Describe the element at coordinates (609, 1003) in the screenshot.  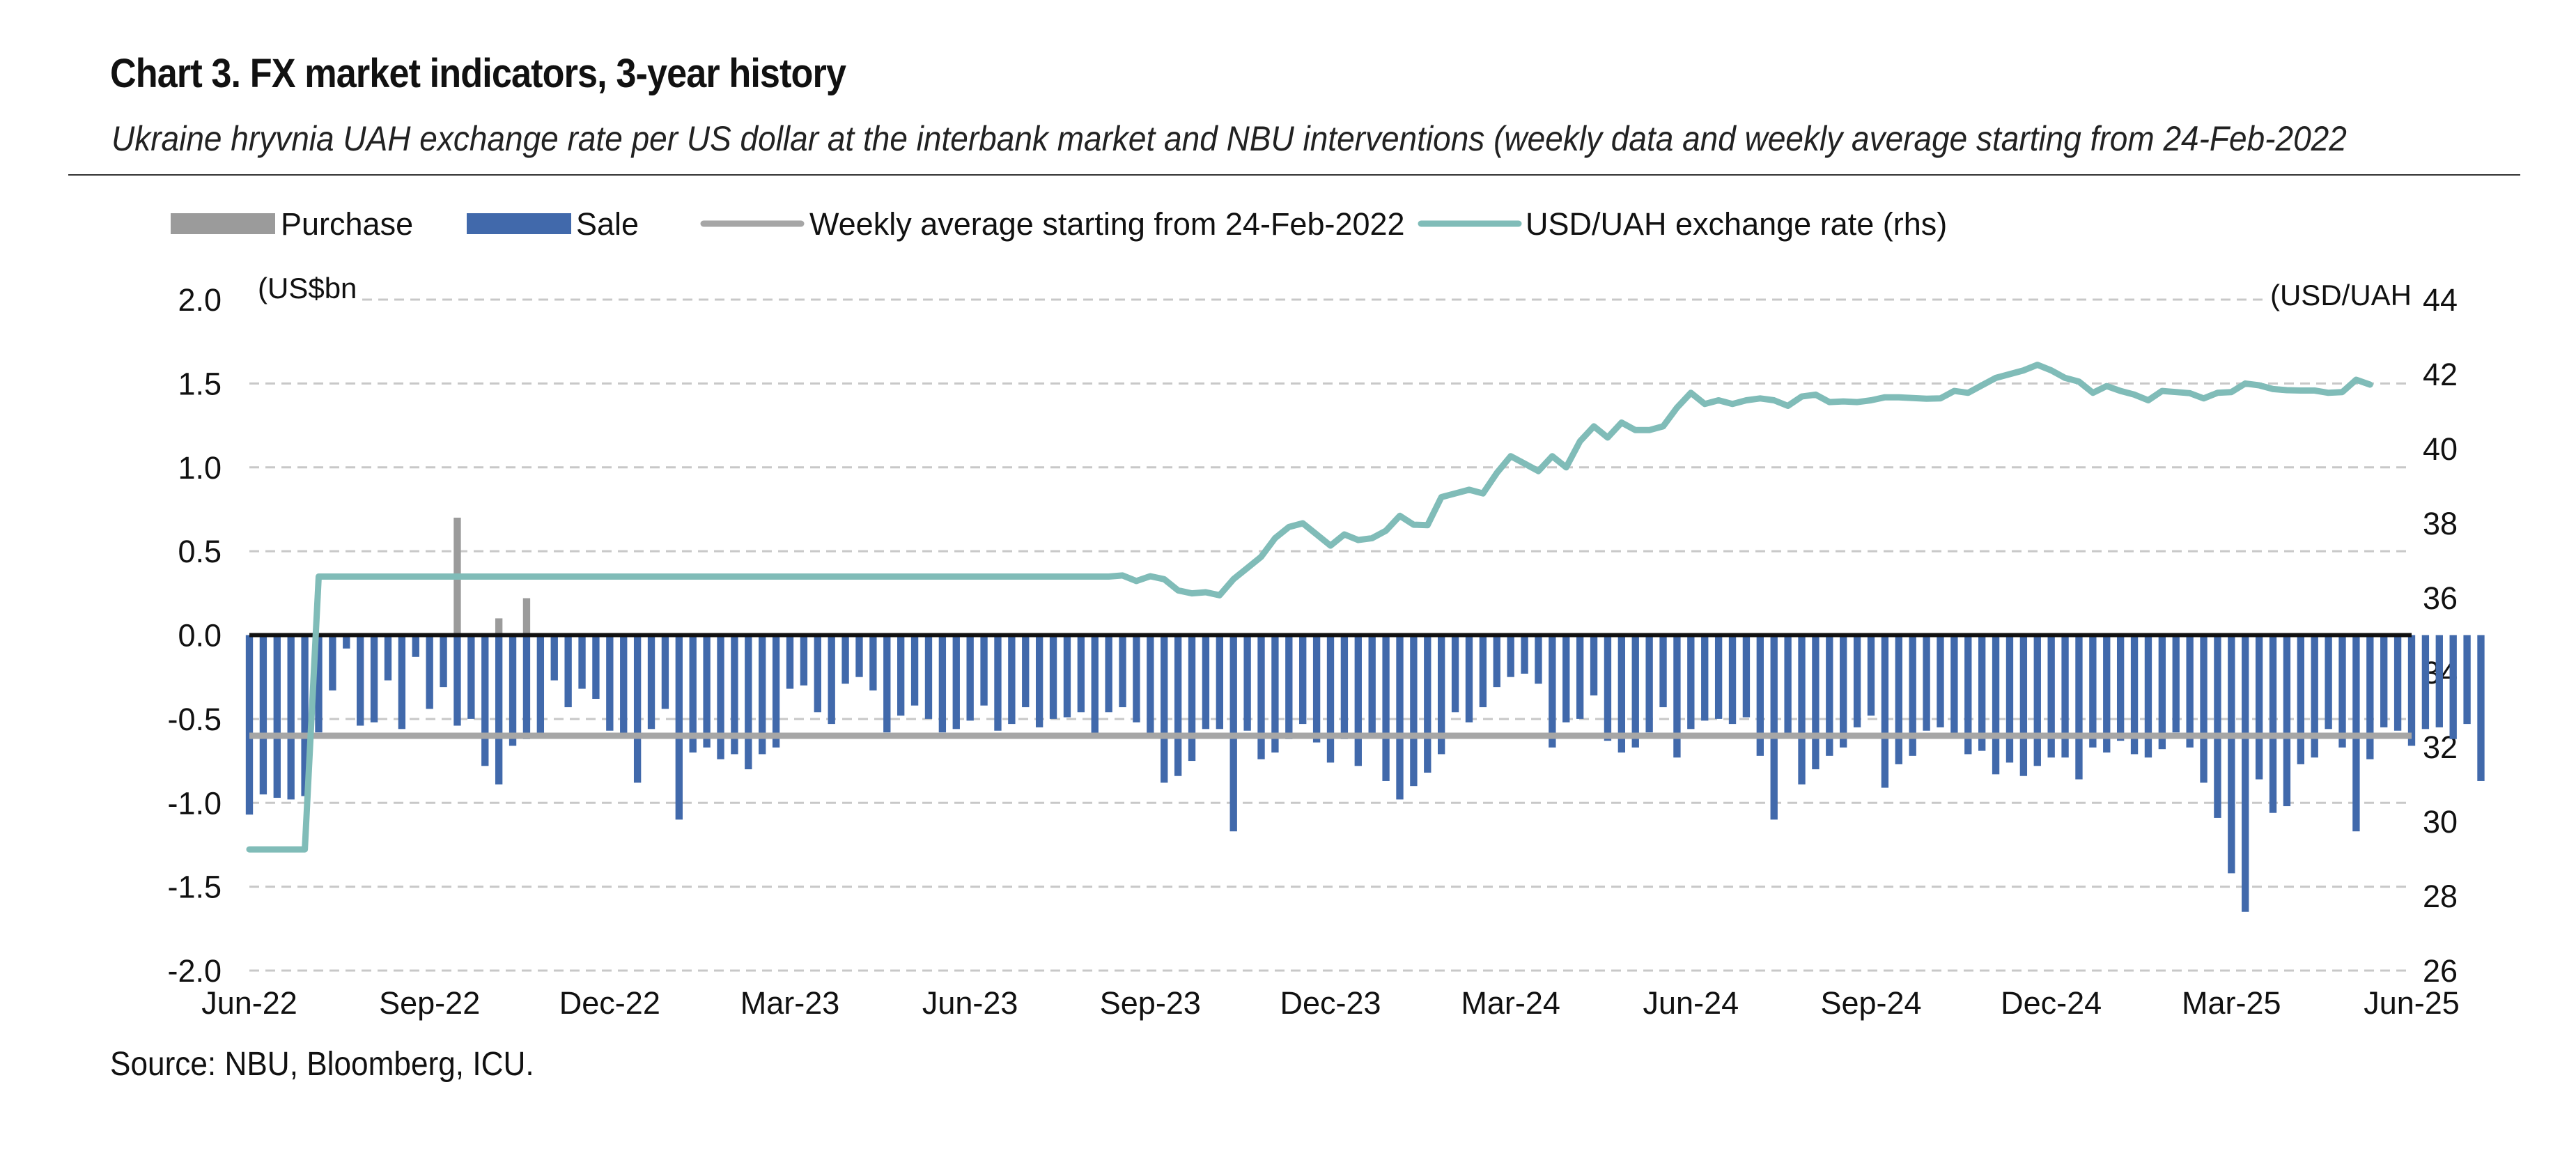
I see `x-tick-label: Dec-22` at that location.